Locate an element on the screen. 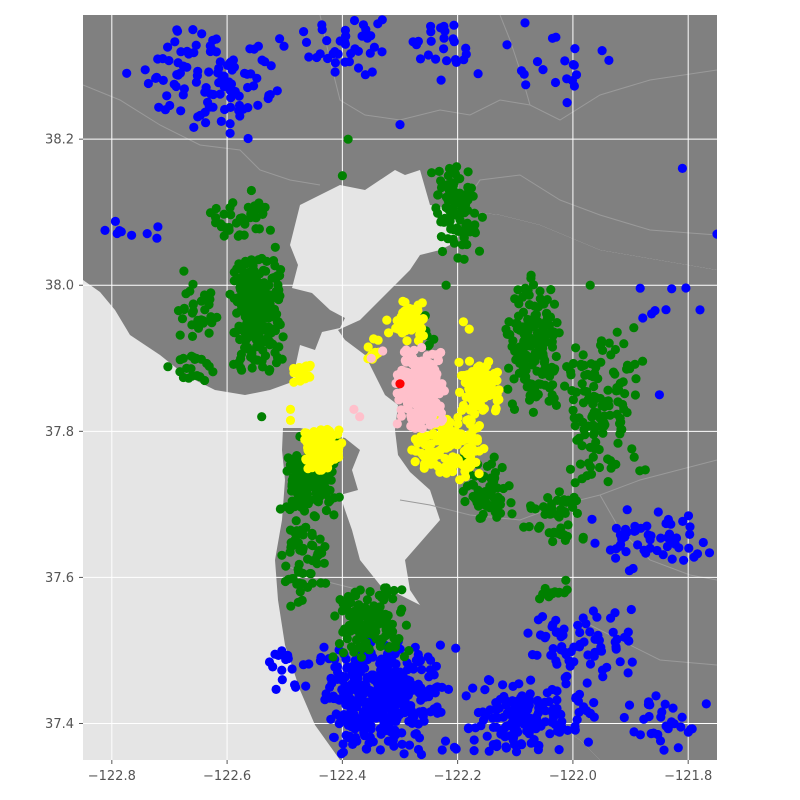 The width and height of the screenshot is (800, 800). y-tick-label: 37.4 is located at coordinates (59, 724).